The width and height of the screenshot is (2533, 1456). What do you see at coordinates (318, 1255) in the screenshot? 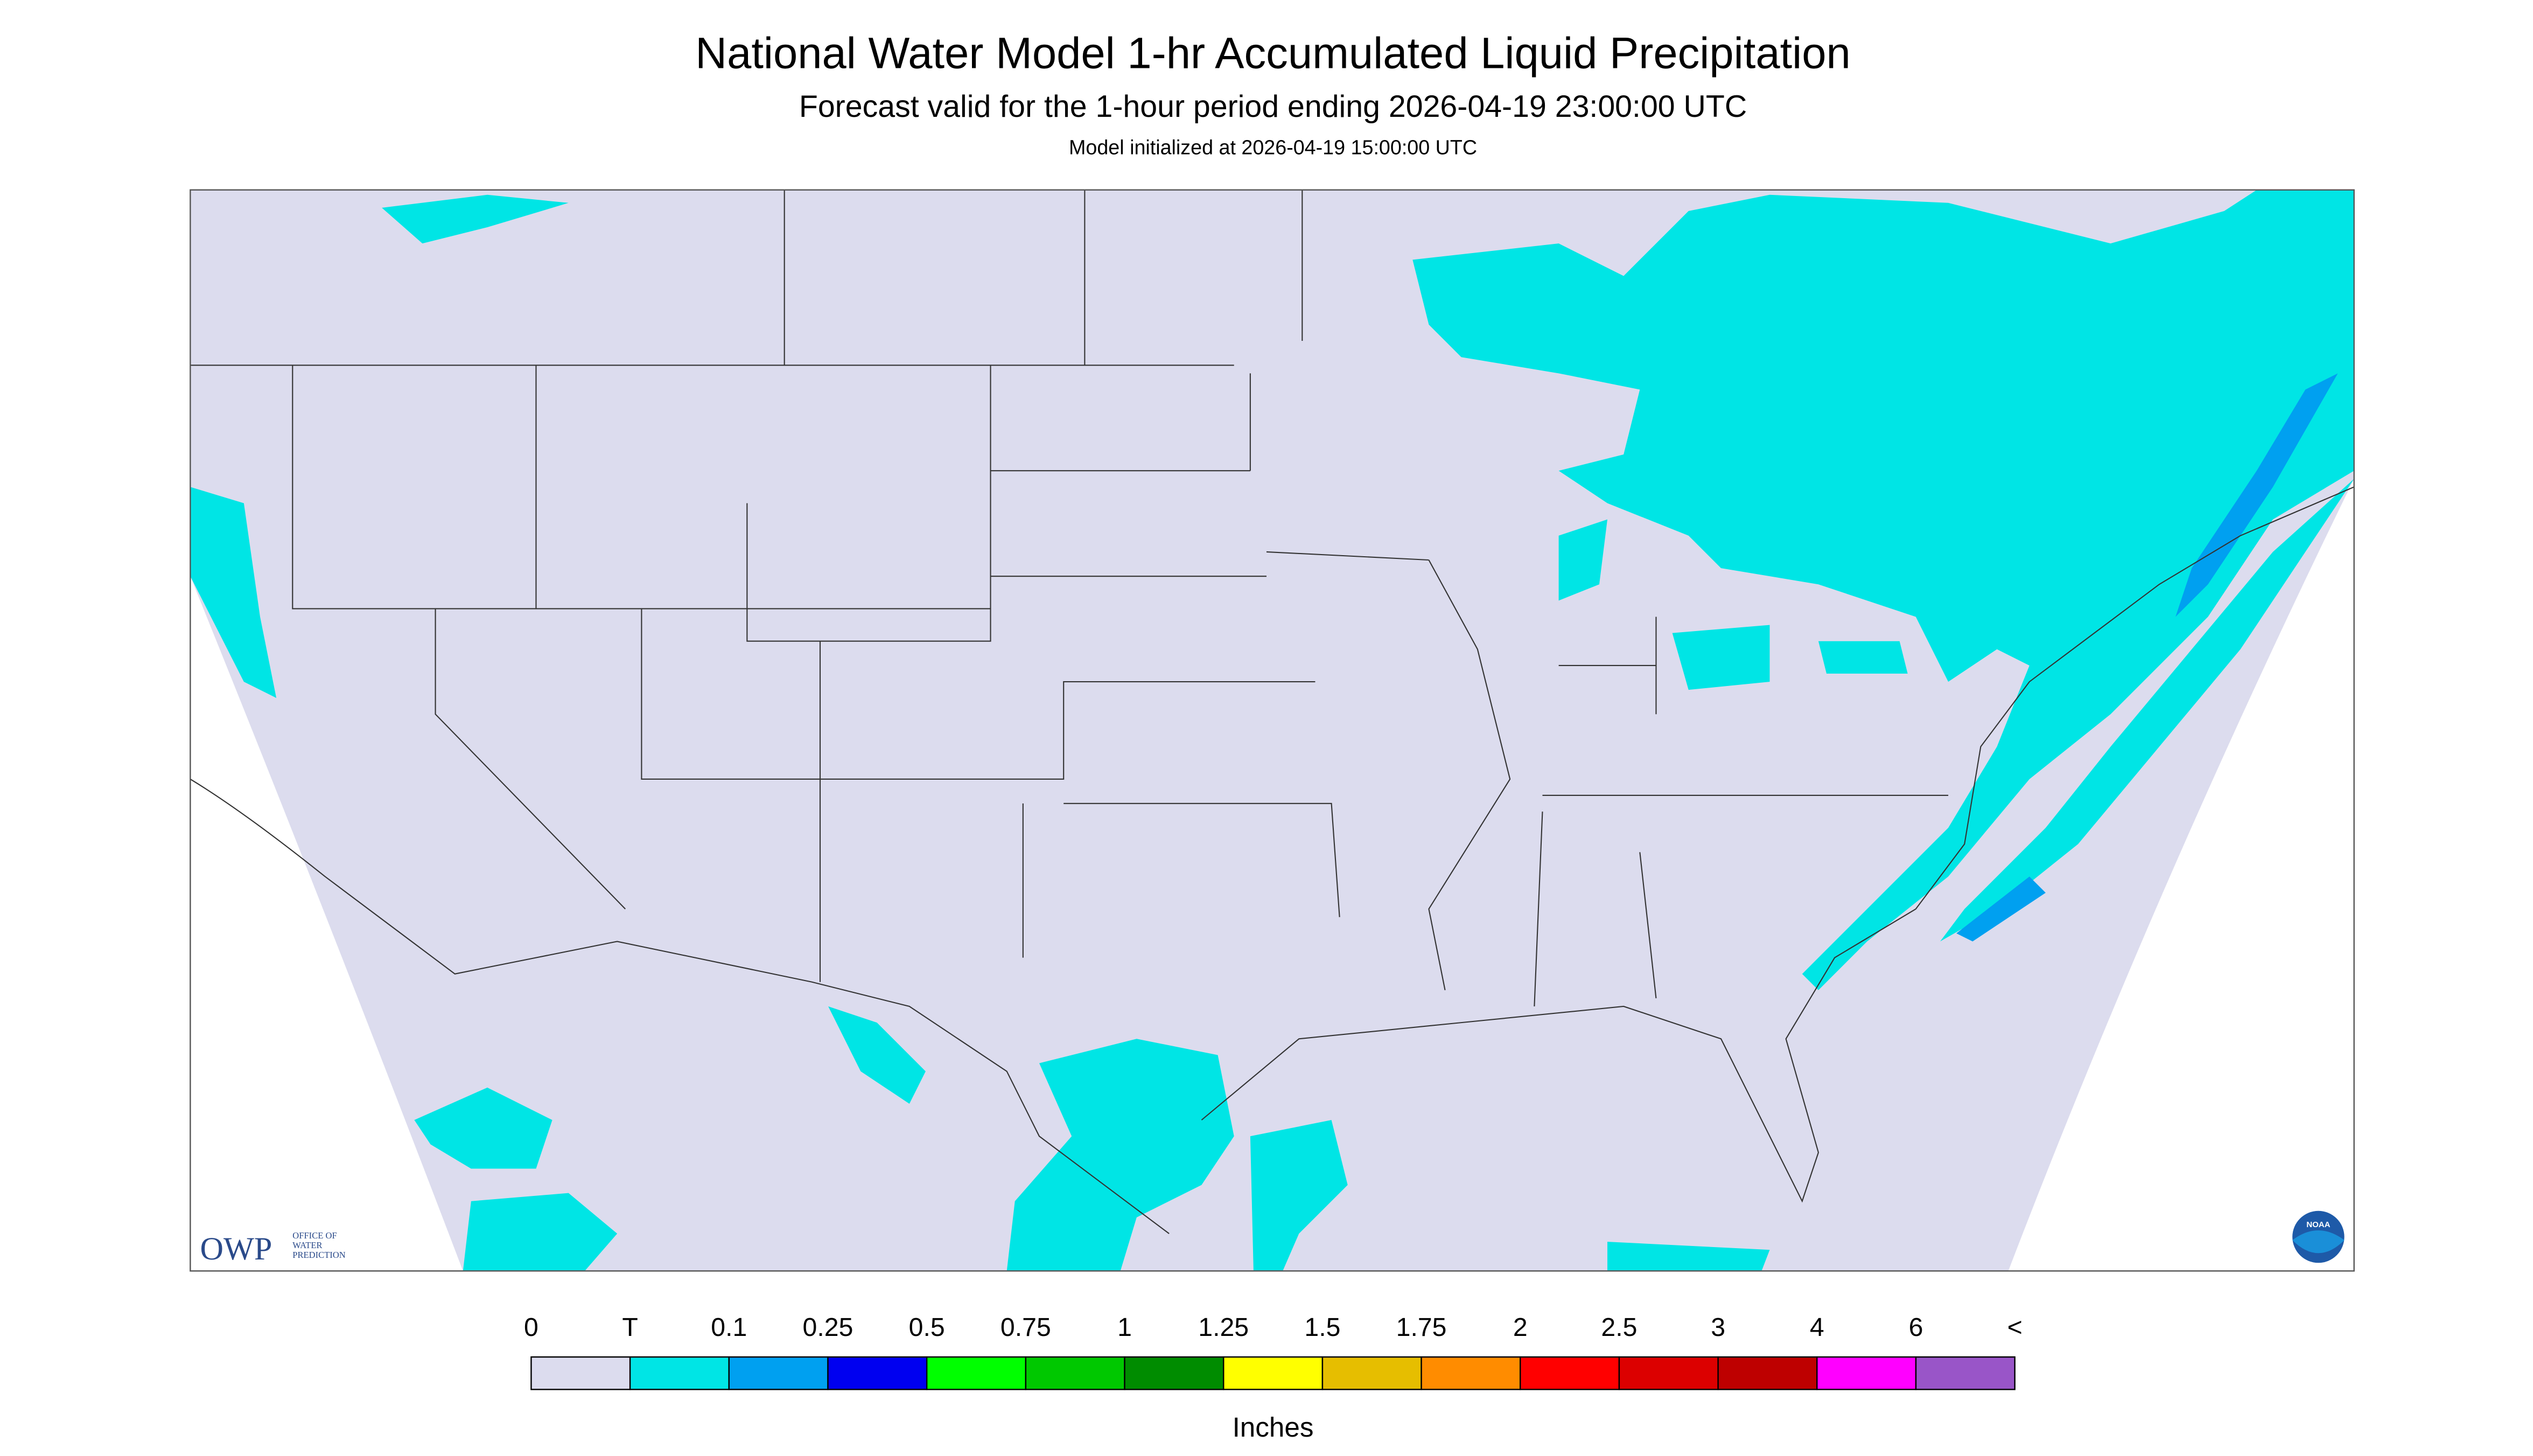
I see `owp-logo-line: PREDICTION` at bounding box center [318, 1255].